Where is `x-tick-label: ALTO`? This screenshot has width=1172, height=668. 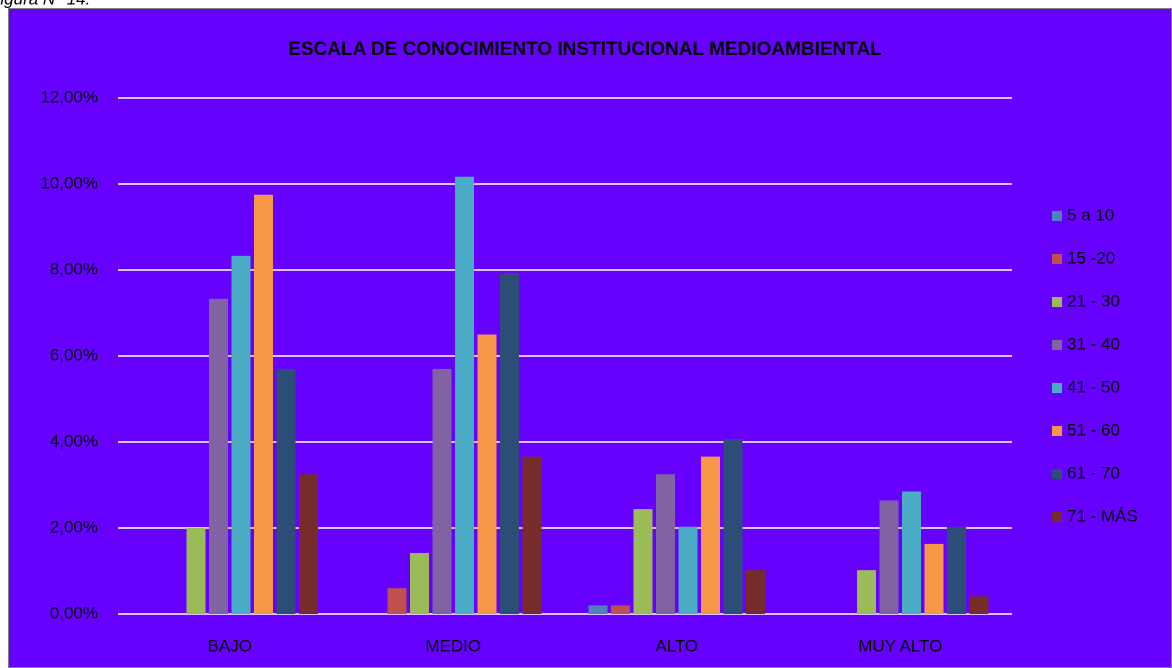 x-tick-label: ALTO is located at coordinates (676, 645).